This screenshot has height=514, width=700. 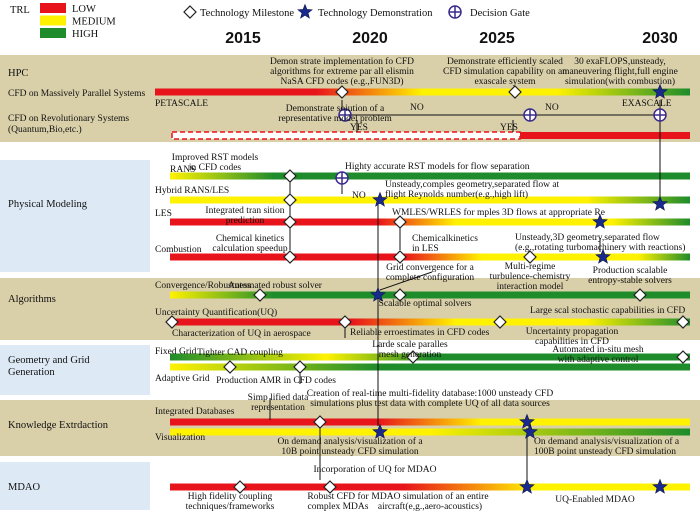 I want to click on annotation: Integrated tran sition, so click(x=244, y=211).